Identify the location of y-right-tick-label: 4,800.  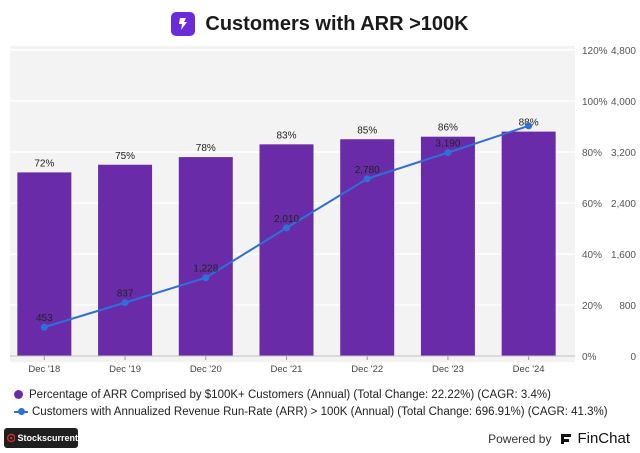
(623, 51).